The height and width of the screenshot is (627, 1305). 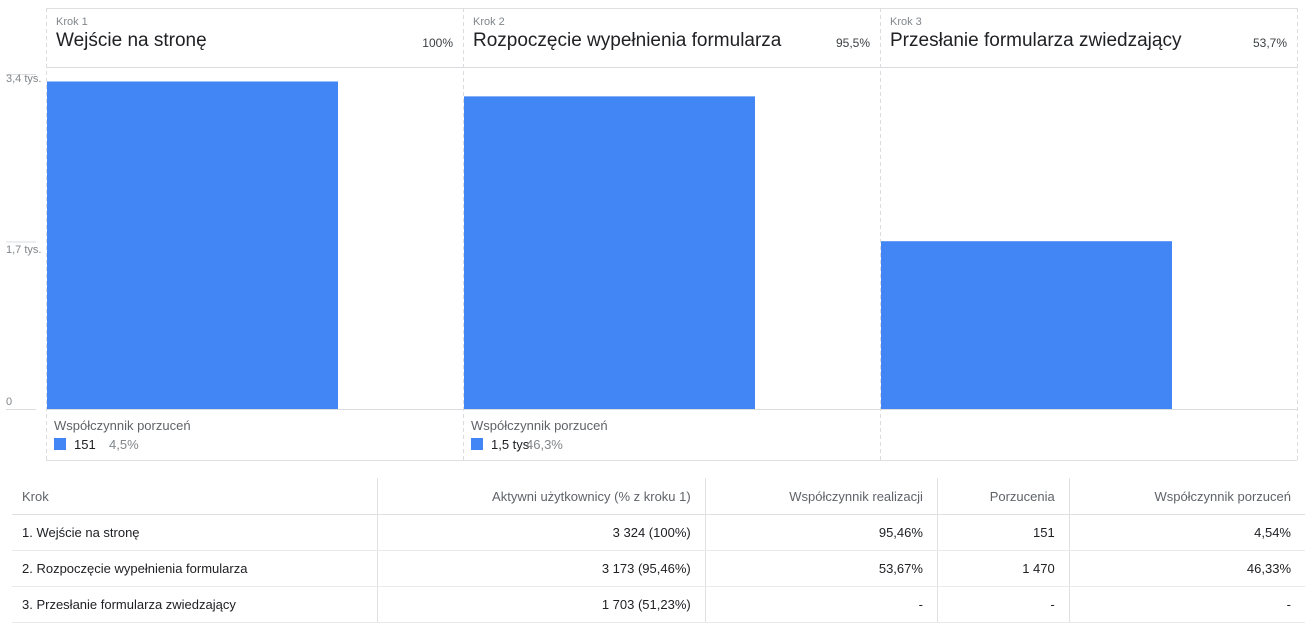 What do you see at coordinates (541, 604) in the screenshot?
I see `table-cell: 1 703 (51,23%)` at bounding box center [541, 604].